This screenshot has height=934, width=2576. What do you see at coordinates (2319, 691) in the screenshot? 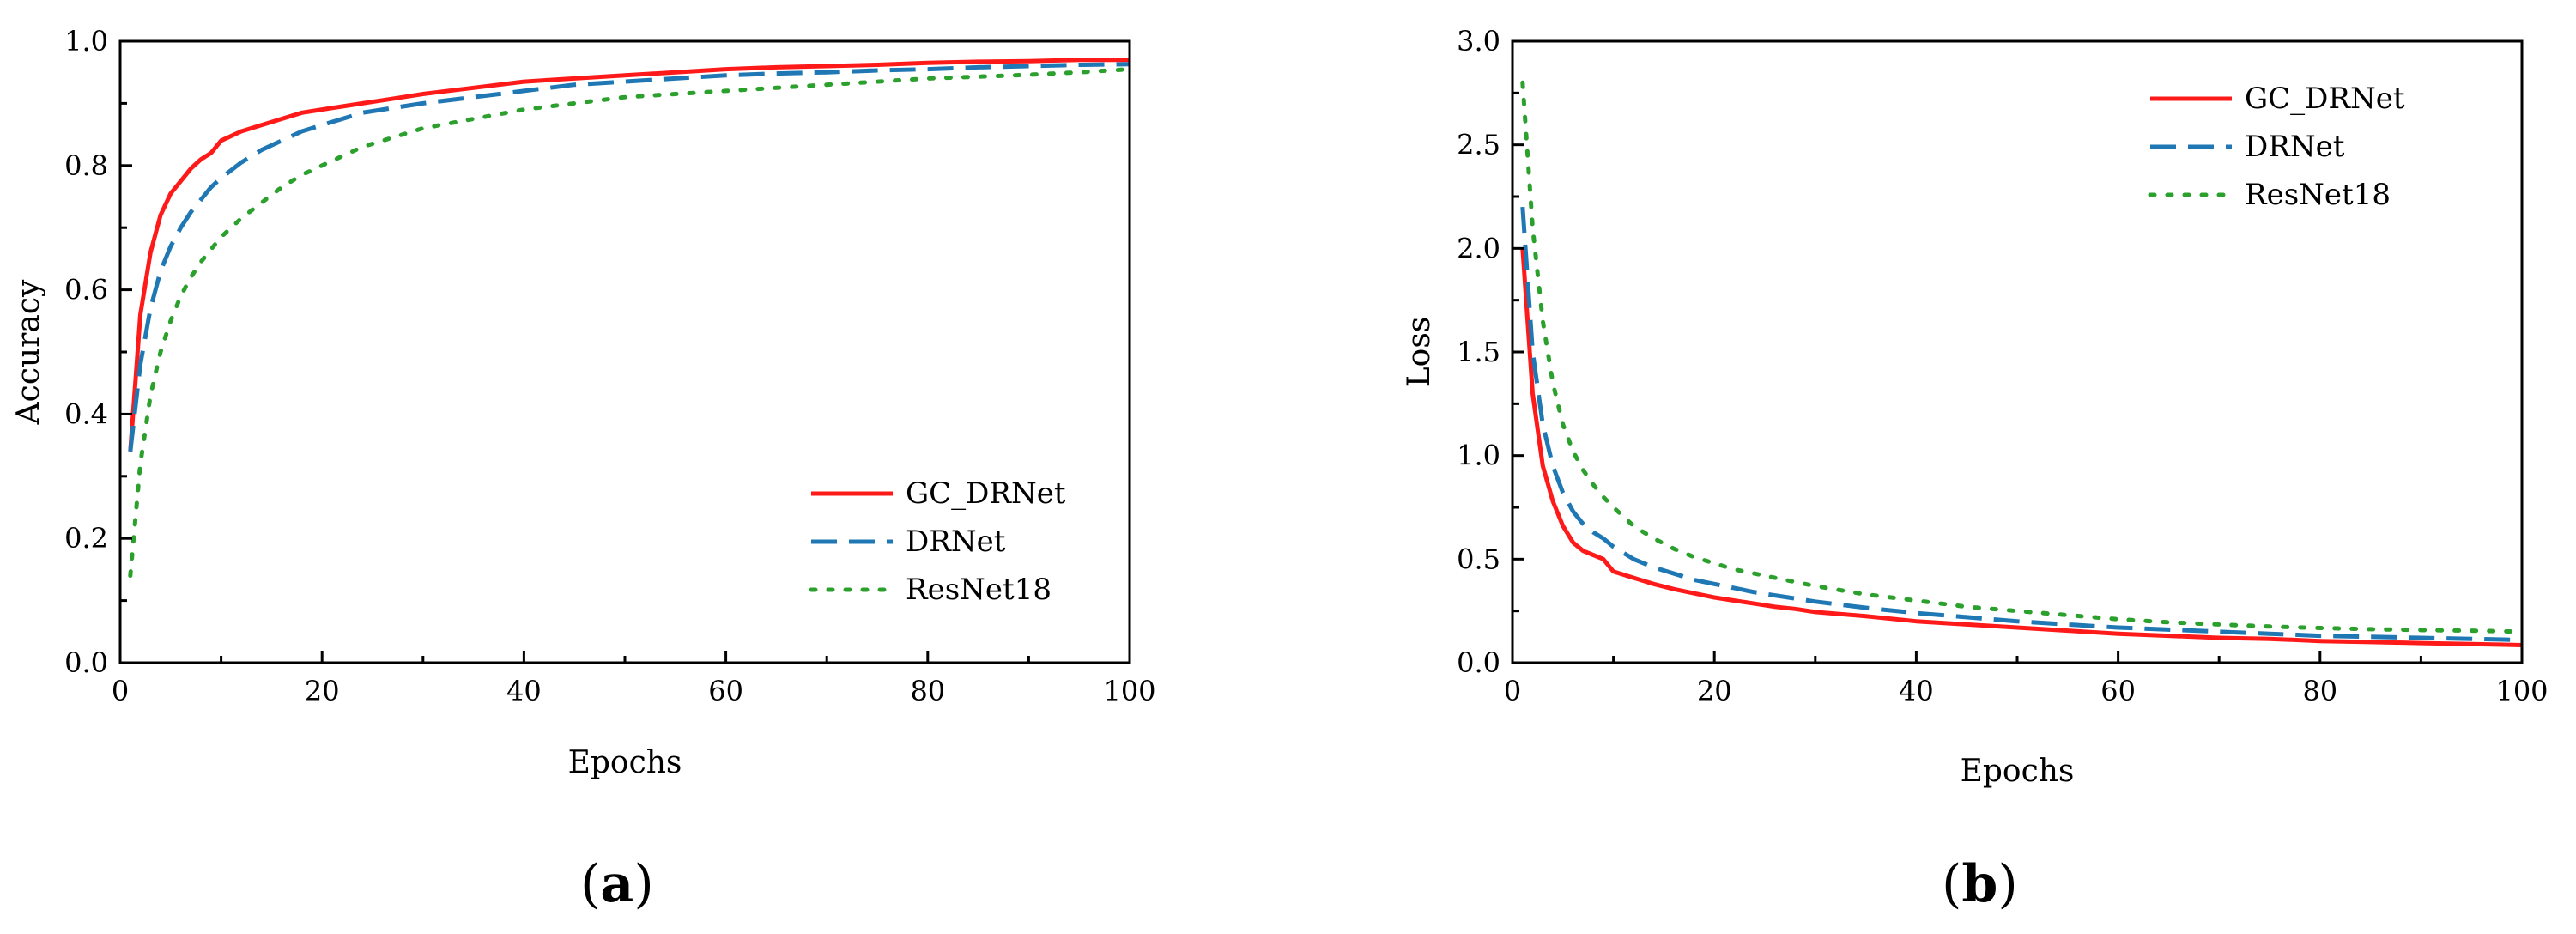
I see `loss-x-tick-label: 80` at bounding box center [2319, 691].